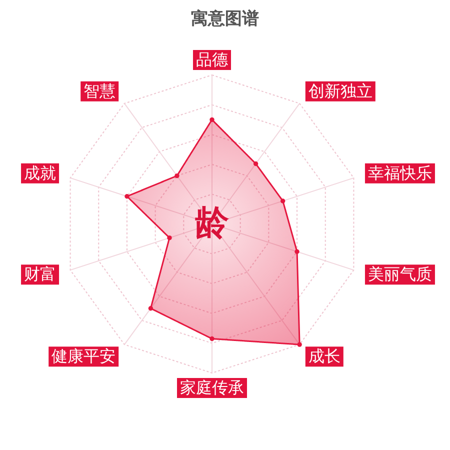 Image resolution: width=450 pixels, height=450 pixels. Describe the element at coordinates (212, 59) in the screenshot. I see `spoke-label: 品德` at that location.